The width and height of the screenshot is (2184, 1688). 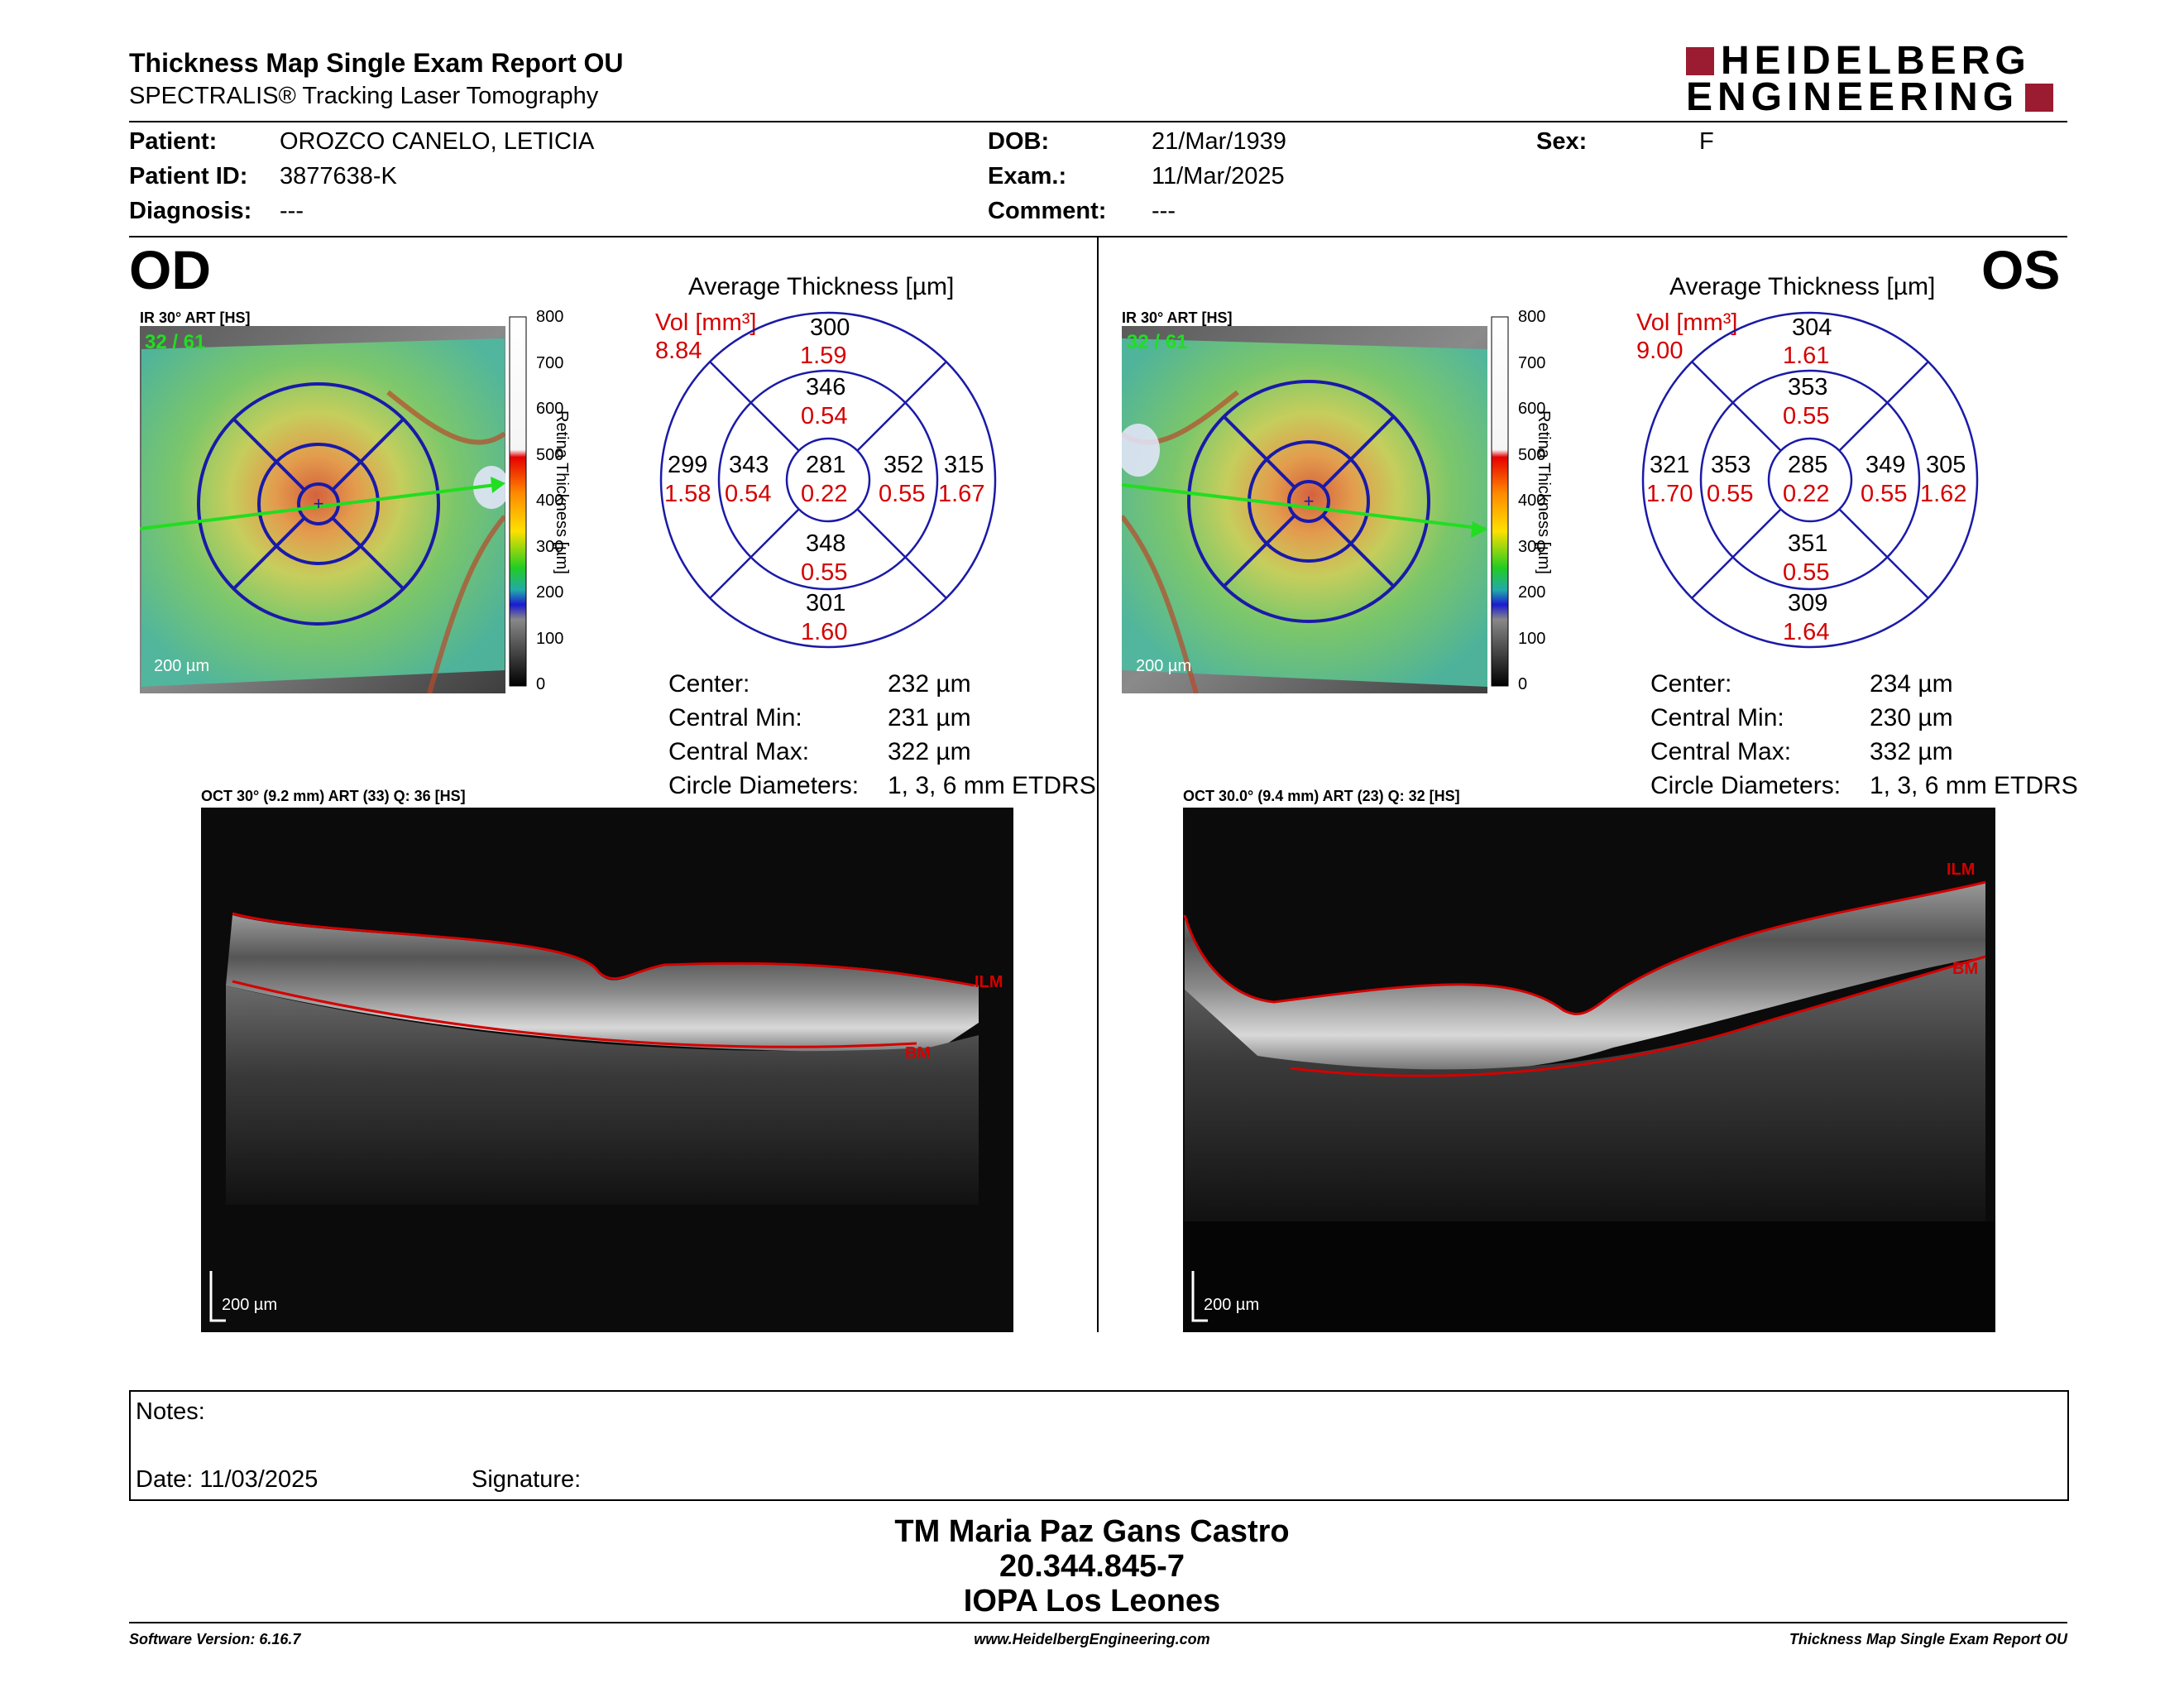 I want to click on os-scan-line, so click(x=1304, y=506).